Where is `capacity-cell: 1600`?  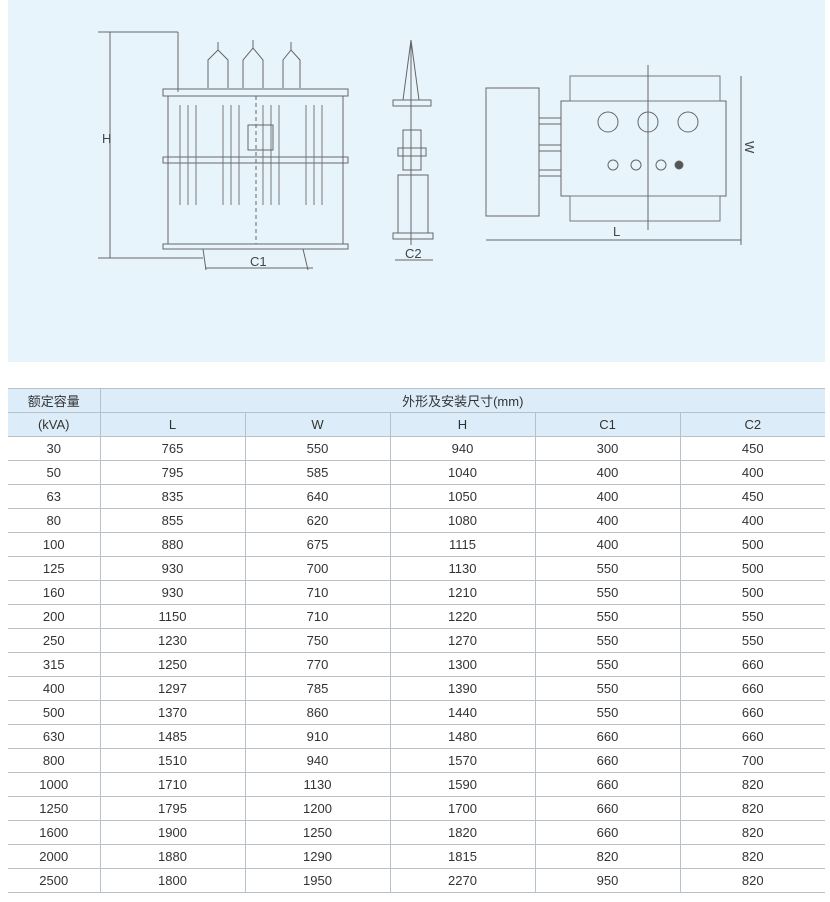
capacity-cell: 1600 is located at coordinates (54, 832).